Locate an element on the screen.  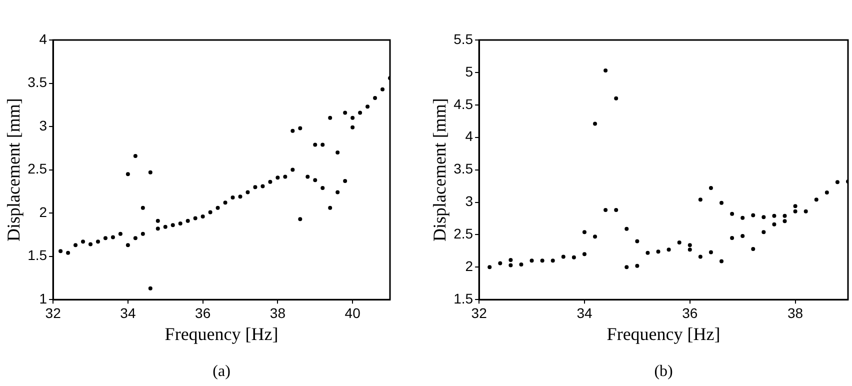
x-axis-title: Frequency [Hz] is located at coordinates (221, 334).